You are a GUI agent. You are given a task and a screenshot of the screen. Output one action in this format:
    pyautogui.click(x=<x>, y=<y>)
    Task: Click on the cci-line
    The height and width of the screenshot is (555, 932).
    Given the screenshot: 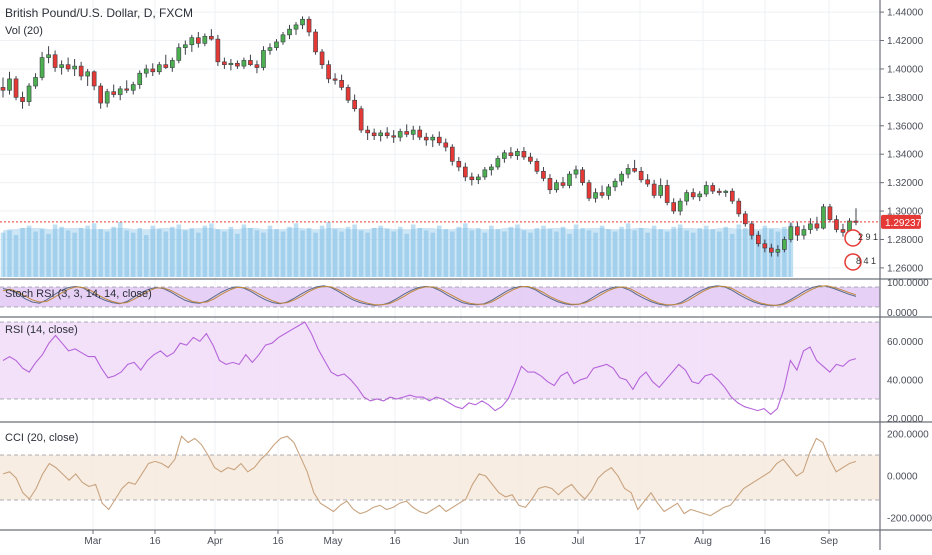 What is the action you would take?
    pyautogui.click(x=429, y=476)
    